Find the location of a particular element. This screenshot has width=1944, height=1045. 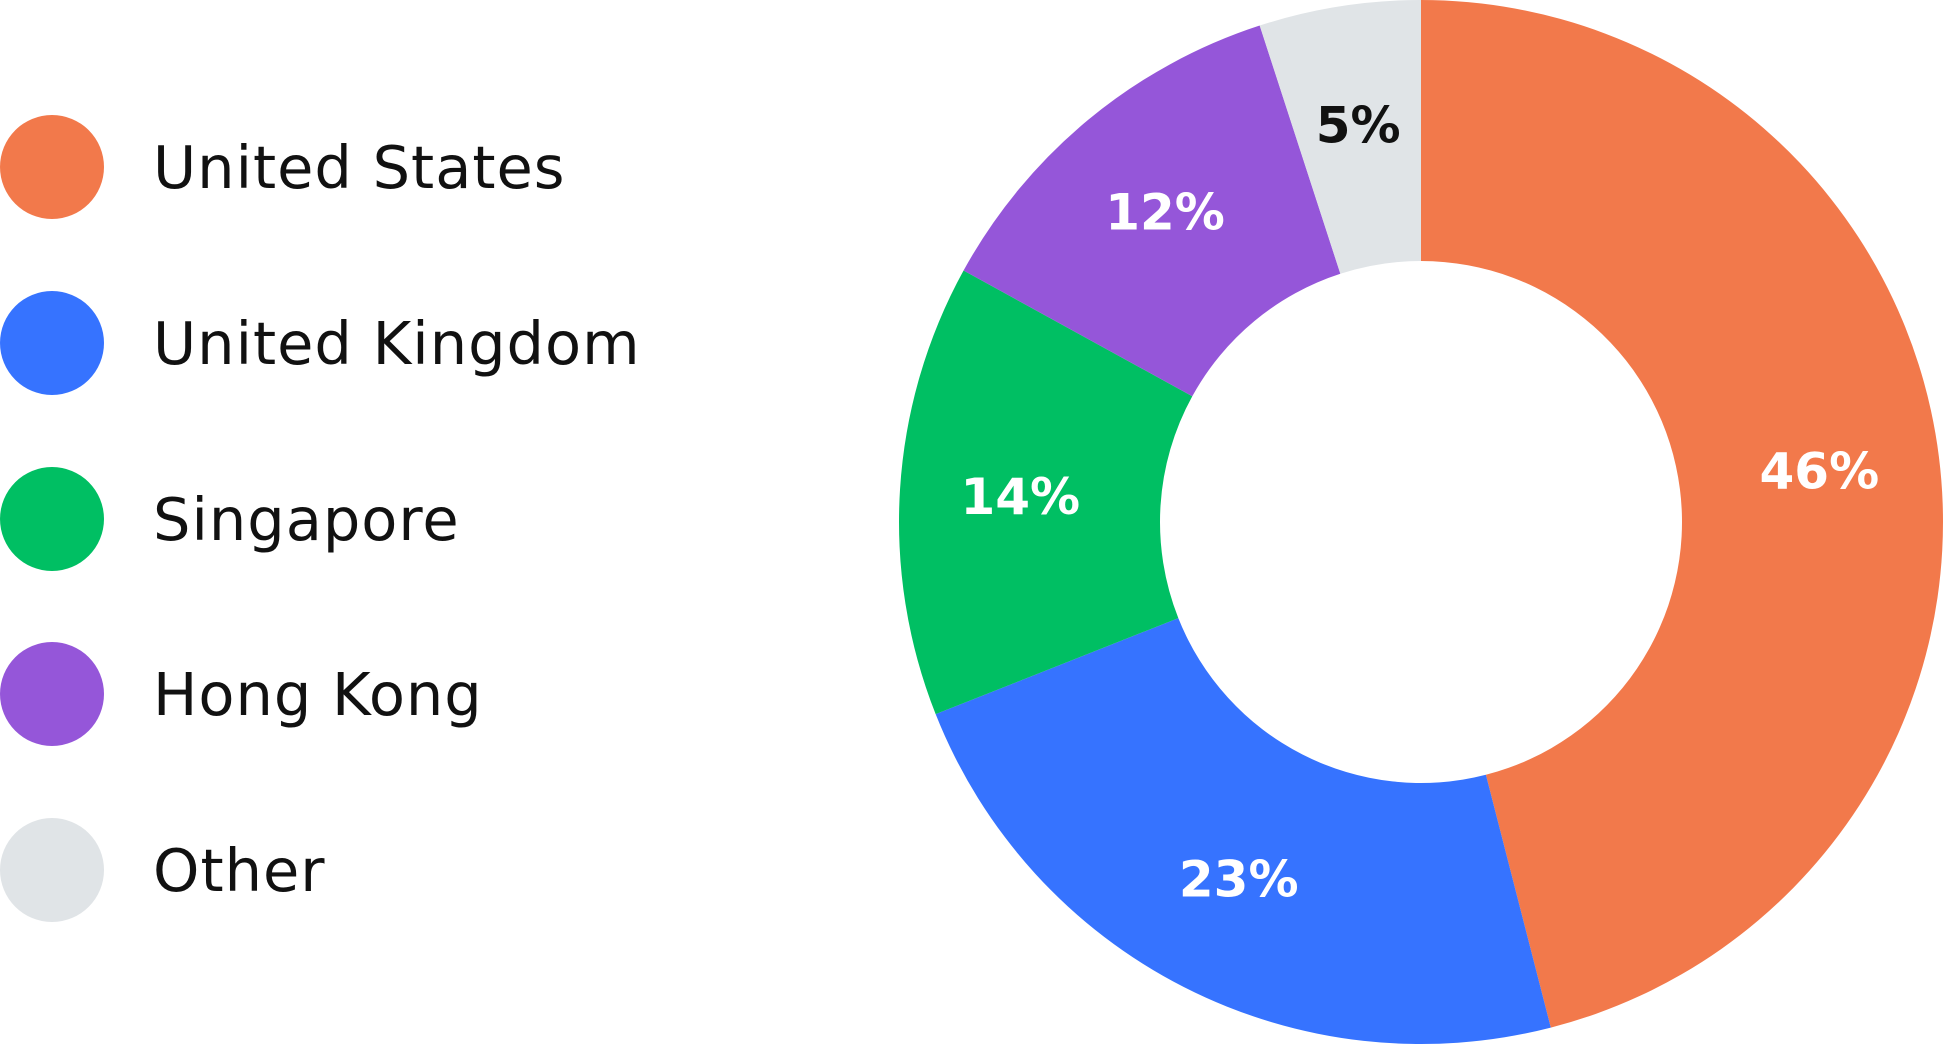

slice-label-singapore: 14% is located at coordinates (1020, 497).